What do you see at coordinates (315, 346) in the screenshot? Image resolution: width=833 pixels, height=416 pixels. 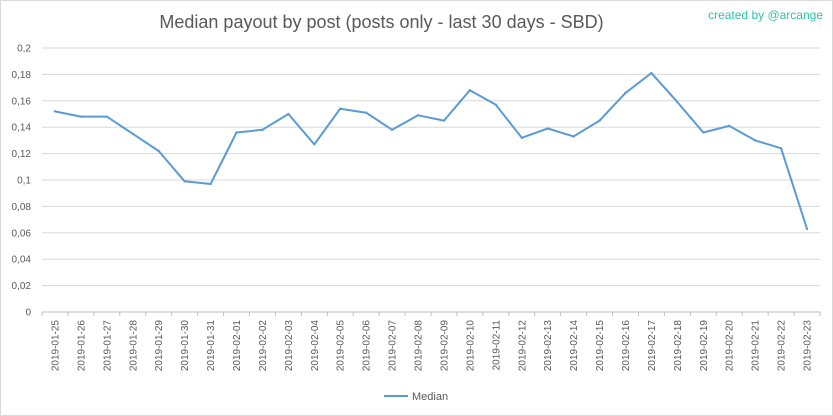 I see `x-tick-label: 2019-02-04` at bounding box center [315, 346].